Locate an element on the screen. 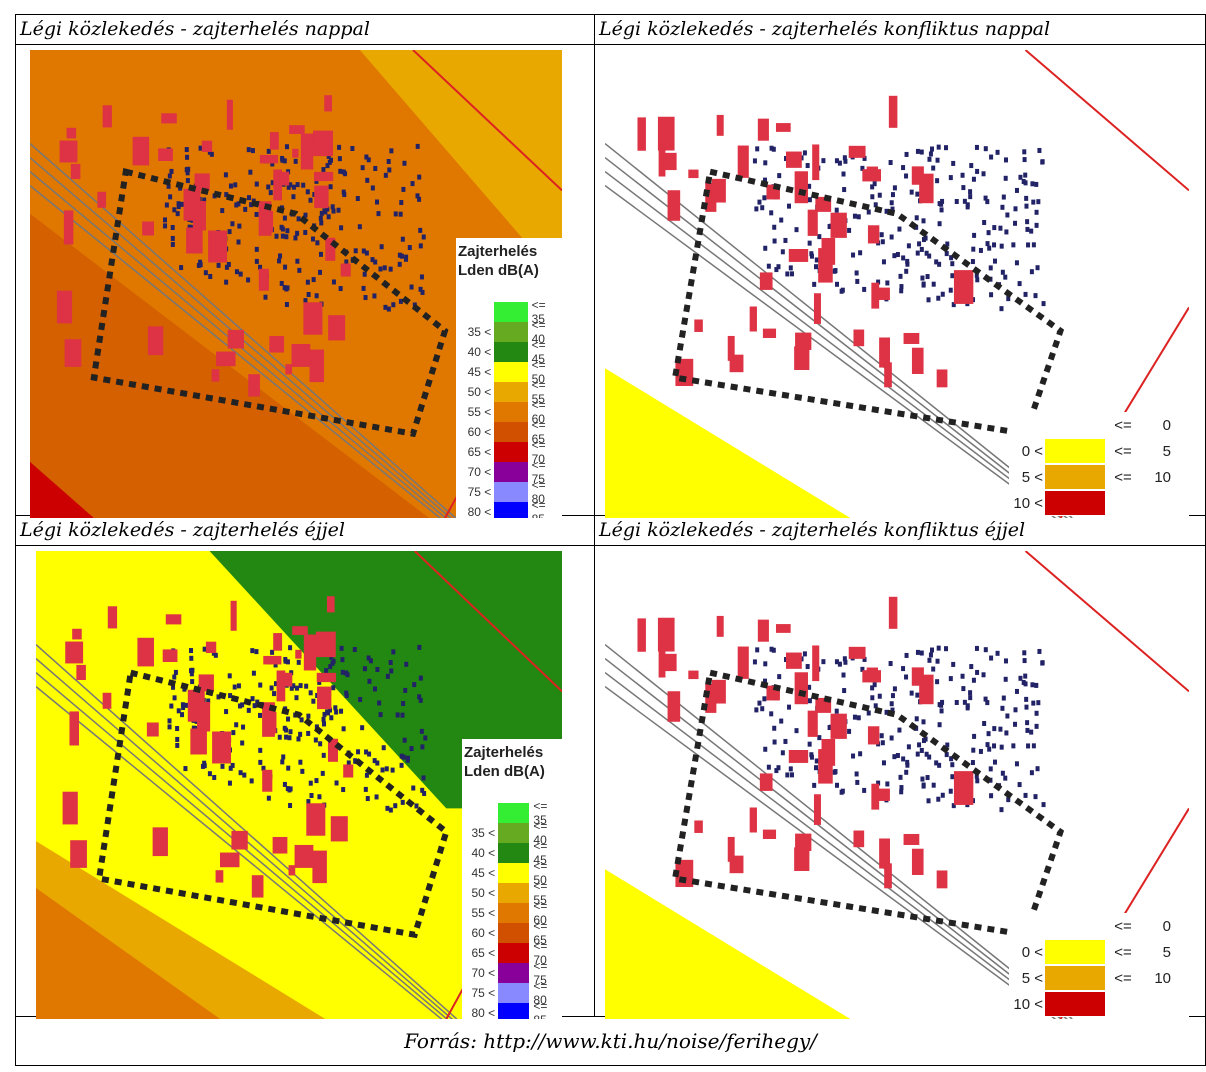  legend-upper-bound: <= 60 is located at coordinates (538, 412).